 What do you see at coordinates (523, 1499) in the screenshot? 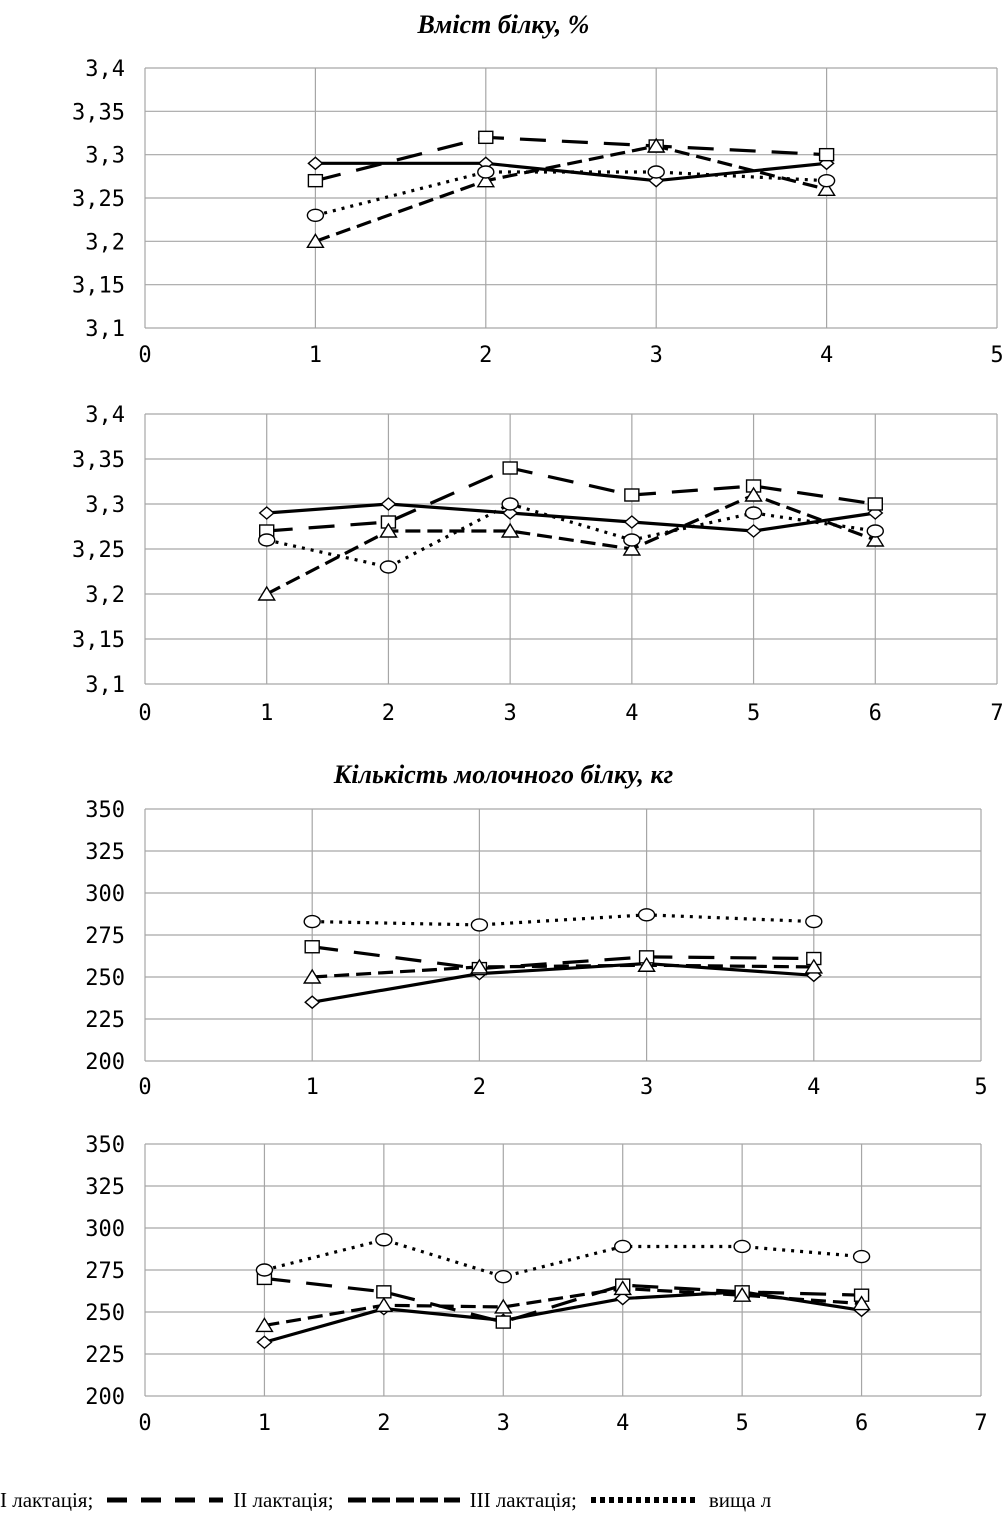
I see `legend-label-l3: ІІІ лактація;` at bounding box center [523, 1499].